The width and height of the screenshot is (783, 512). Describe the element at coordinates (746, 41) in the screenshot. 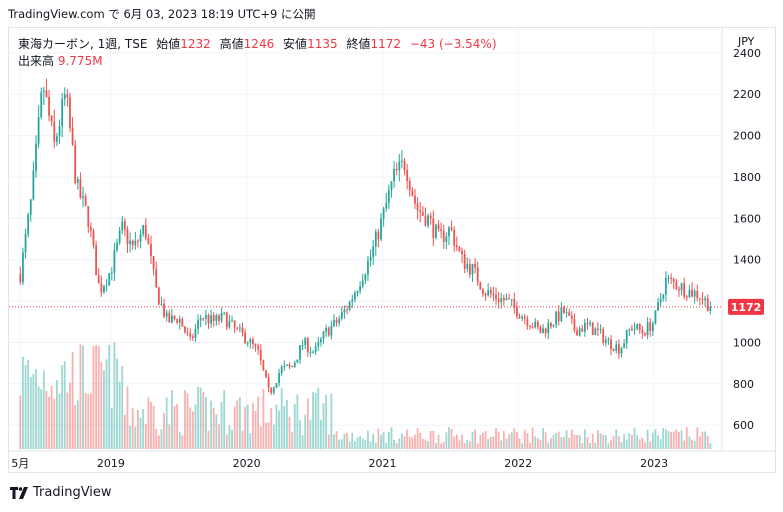

I see `currency-label: JPY` at that location.